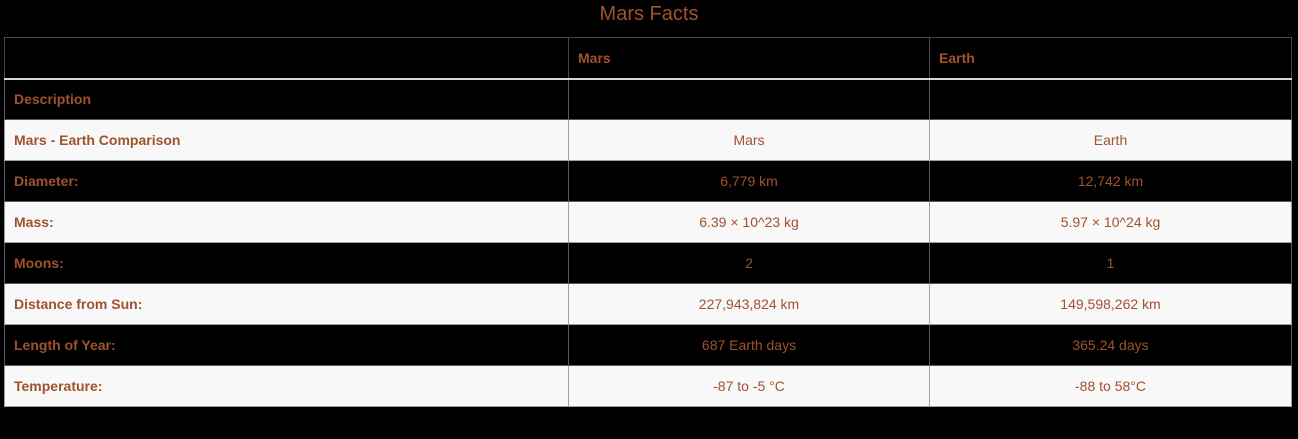 This screenshot has height=439, width=1298. I want to click on header-label-column, so click(286, 58).